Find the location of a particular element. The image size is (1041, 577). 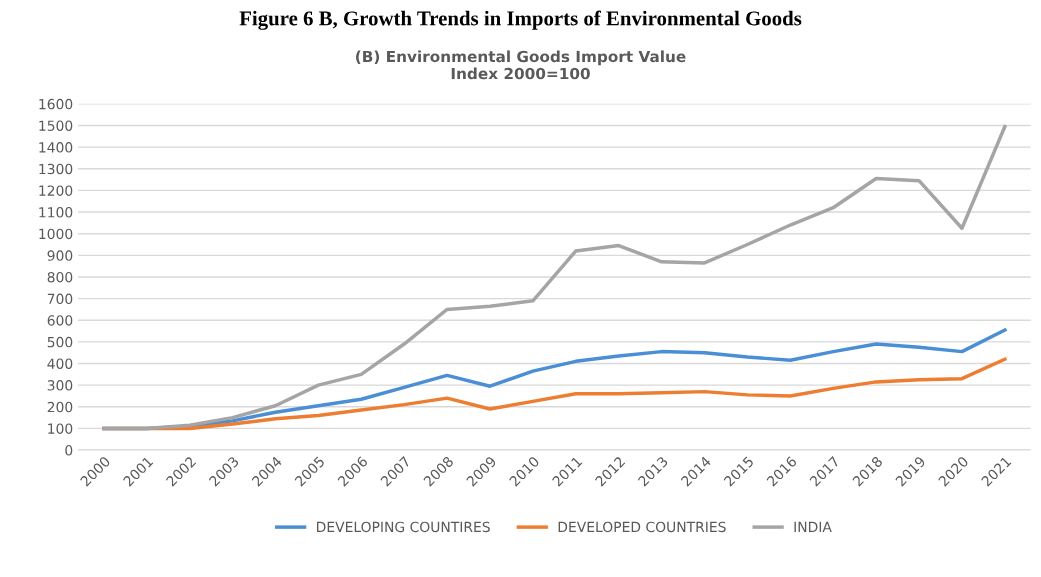

y-tick-label: 1400 is located at coordinates (56, 147).